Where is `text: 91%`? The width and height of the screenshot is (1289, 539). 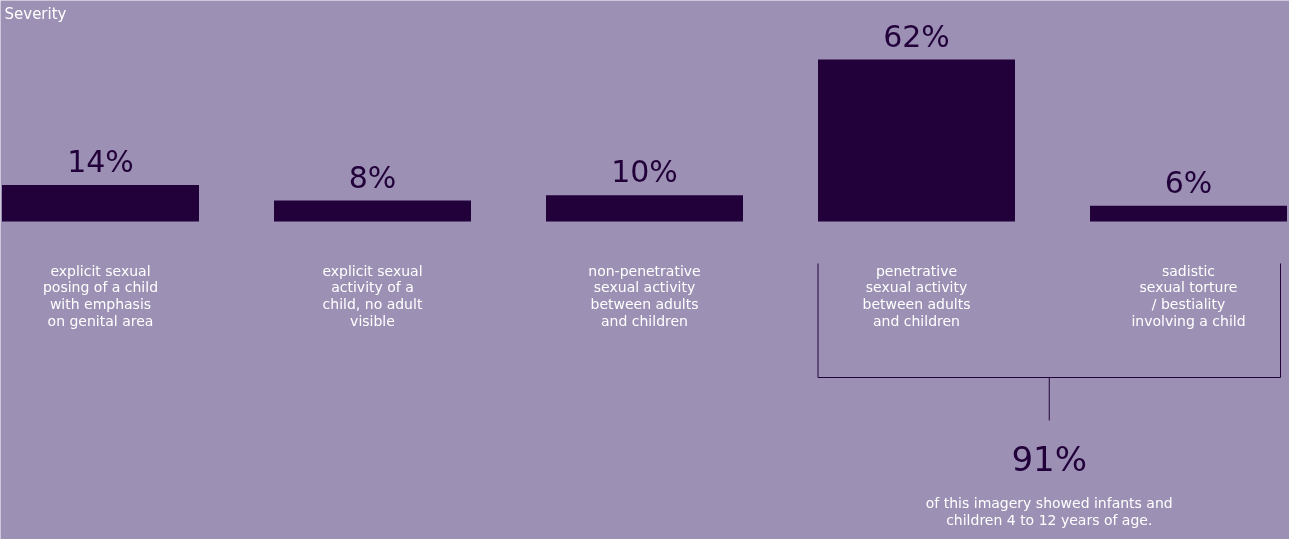 text: 91% is located at coordinates (1049, 458).